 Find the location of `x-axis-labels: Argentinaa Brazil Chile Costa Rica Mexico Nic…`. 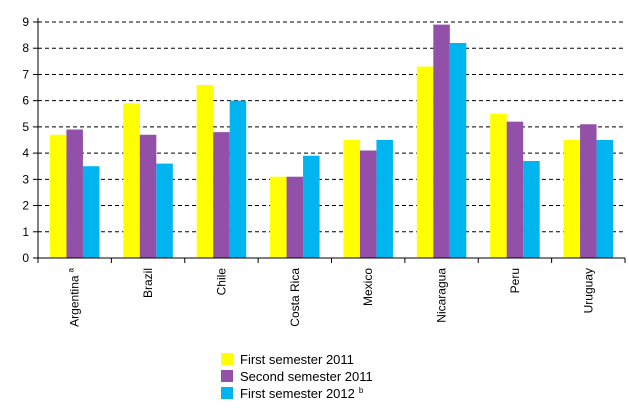

x-axis-labels: Argentinaa Brazil Chile Costa Rica Mexico Nic… is located at coordinates (331, 296).